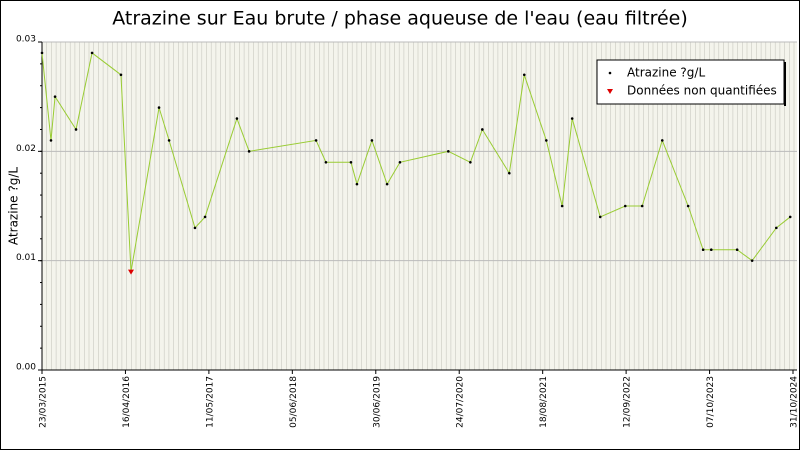 The height and width of the screenshot is (454, 800). I want to click on x-tick-label: 16/04/2016, so click(127, 402).